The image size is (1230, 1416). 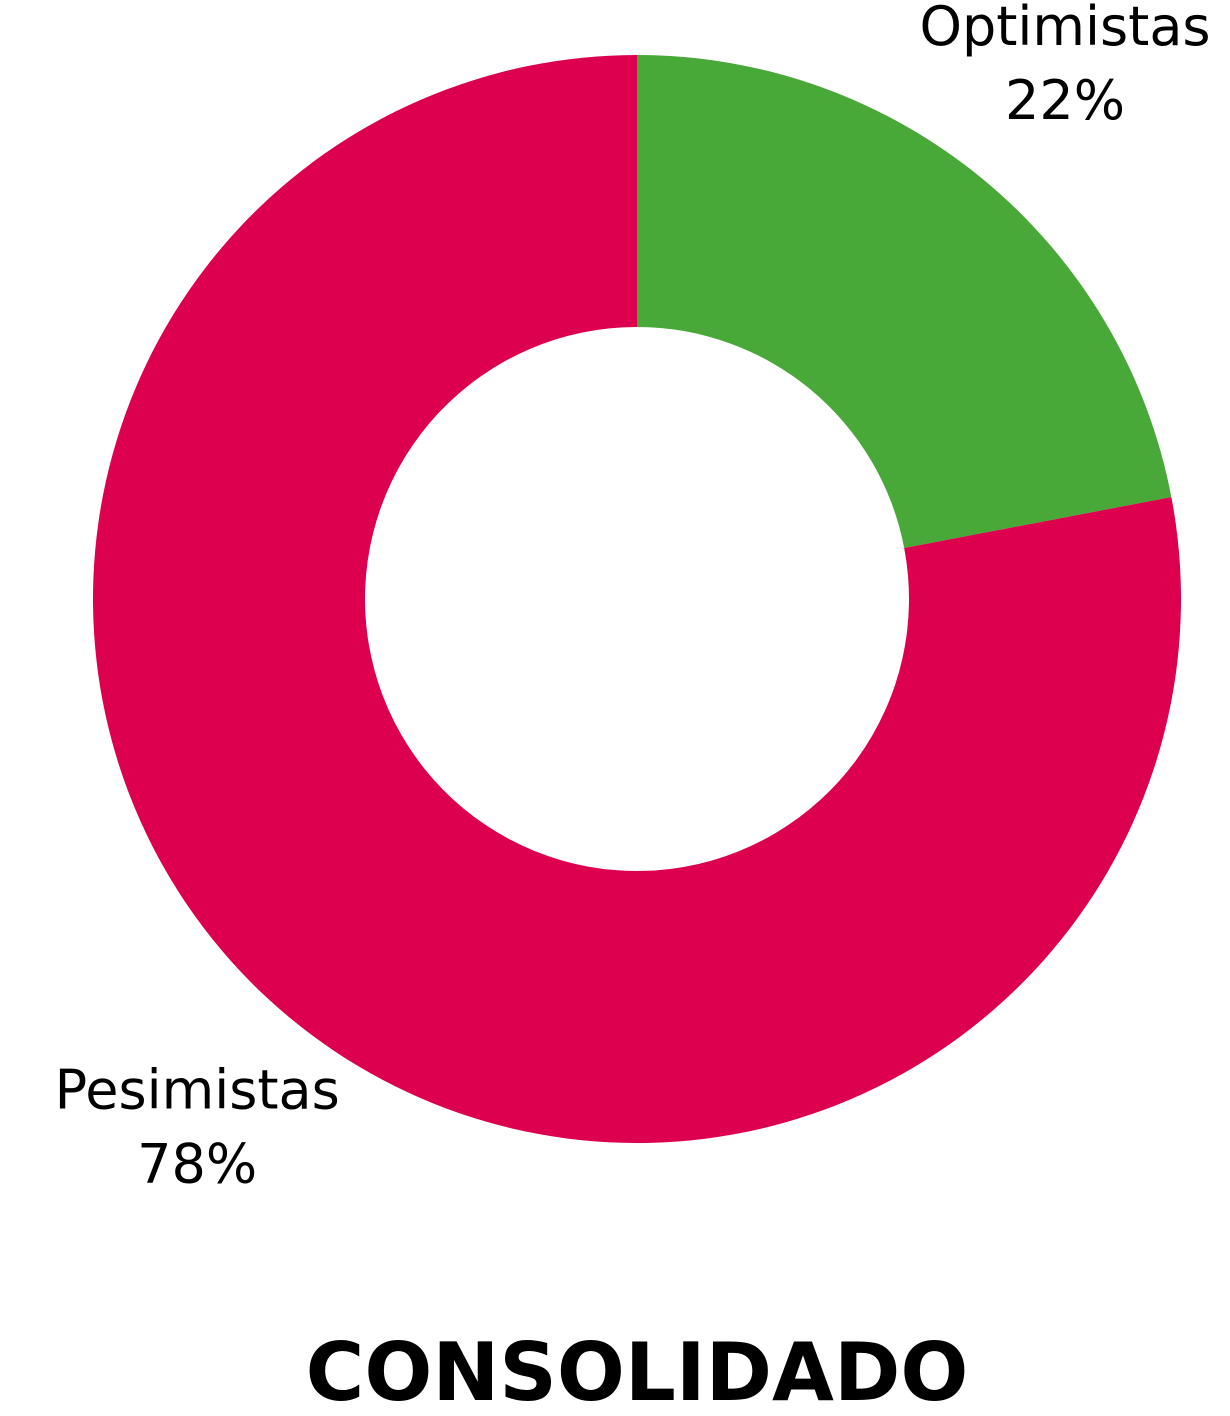 What do you see at coordinates (197, 1163) in the screenshot?
I see `value-label: 78%` at bounding box center [197, 1163].